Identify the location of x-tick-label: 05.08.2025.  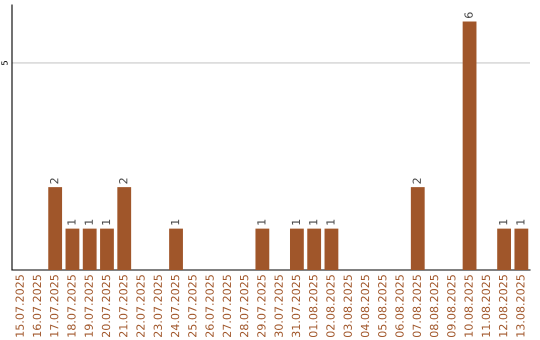
(382, 306).